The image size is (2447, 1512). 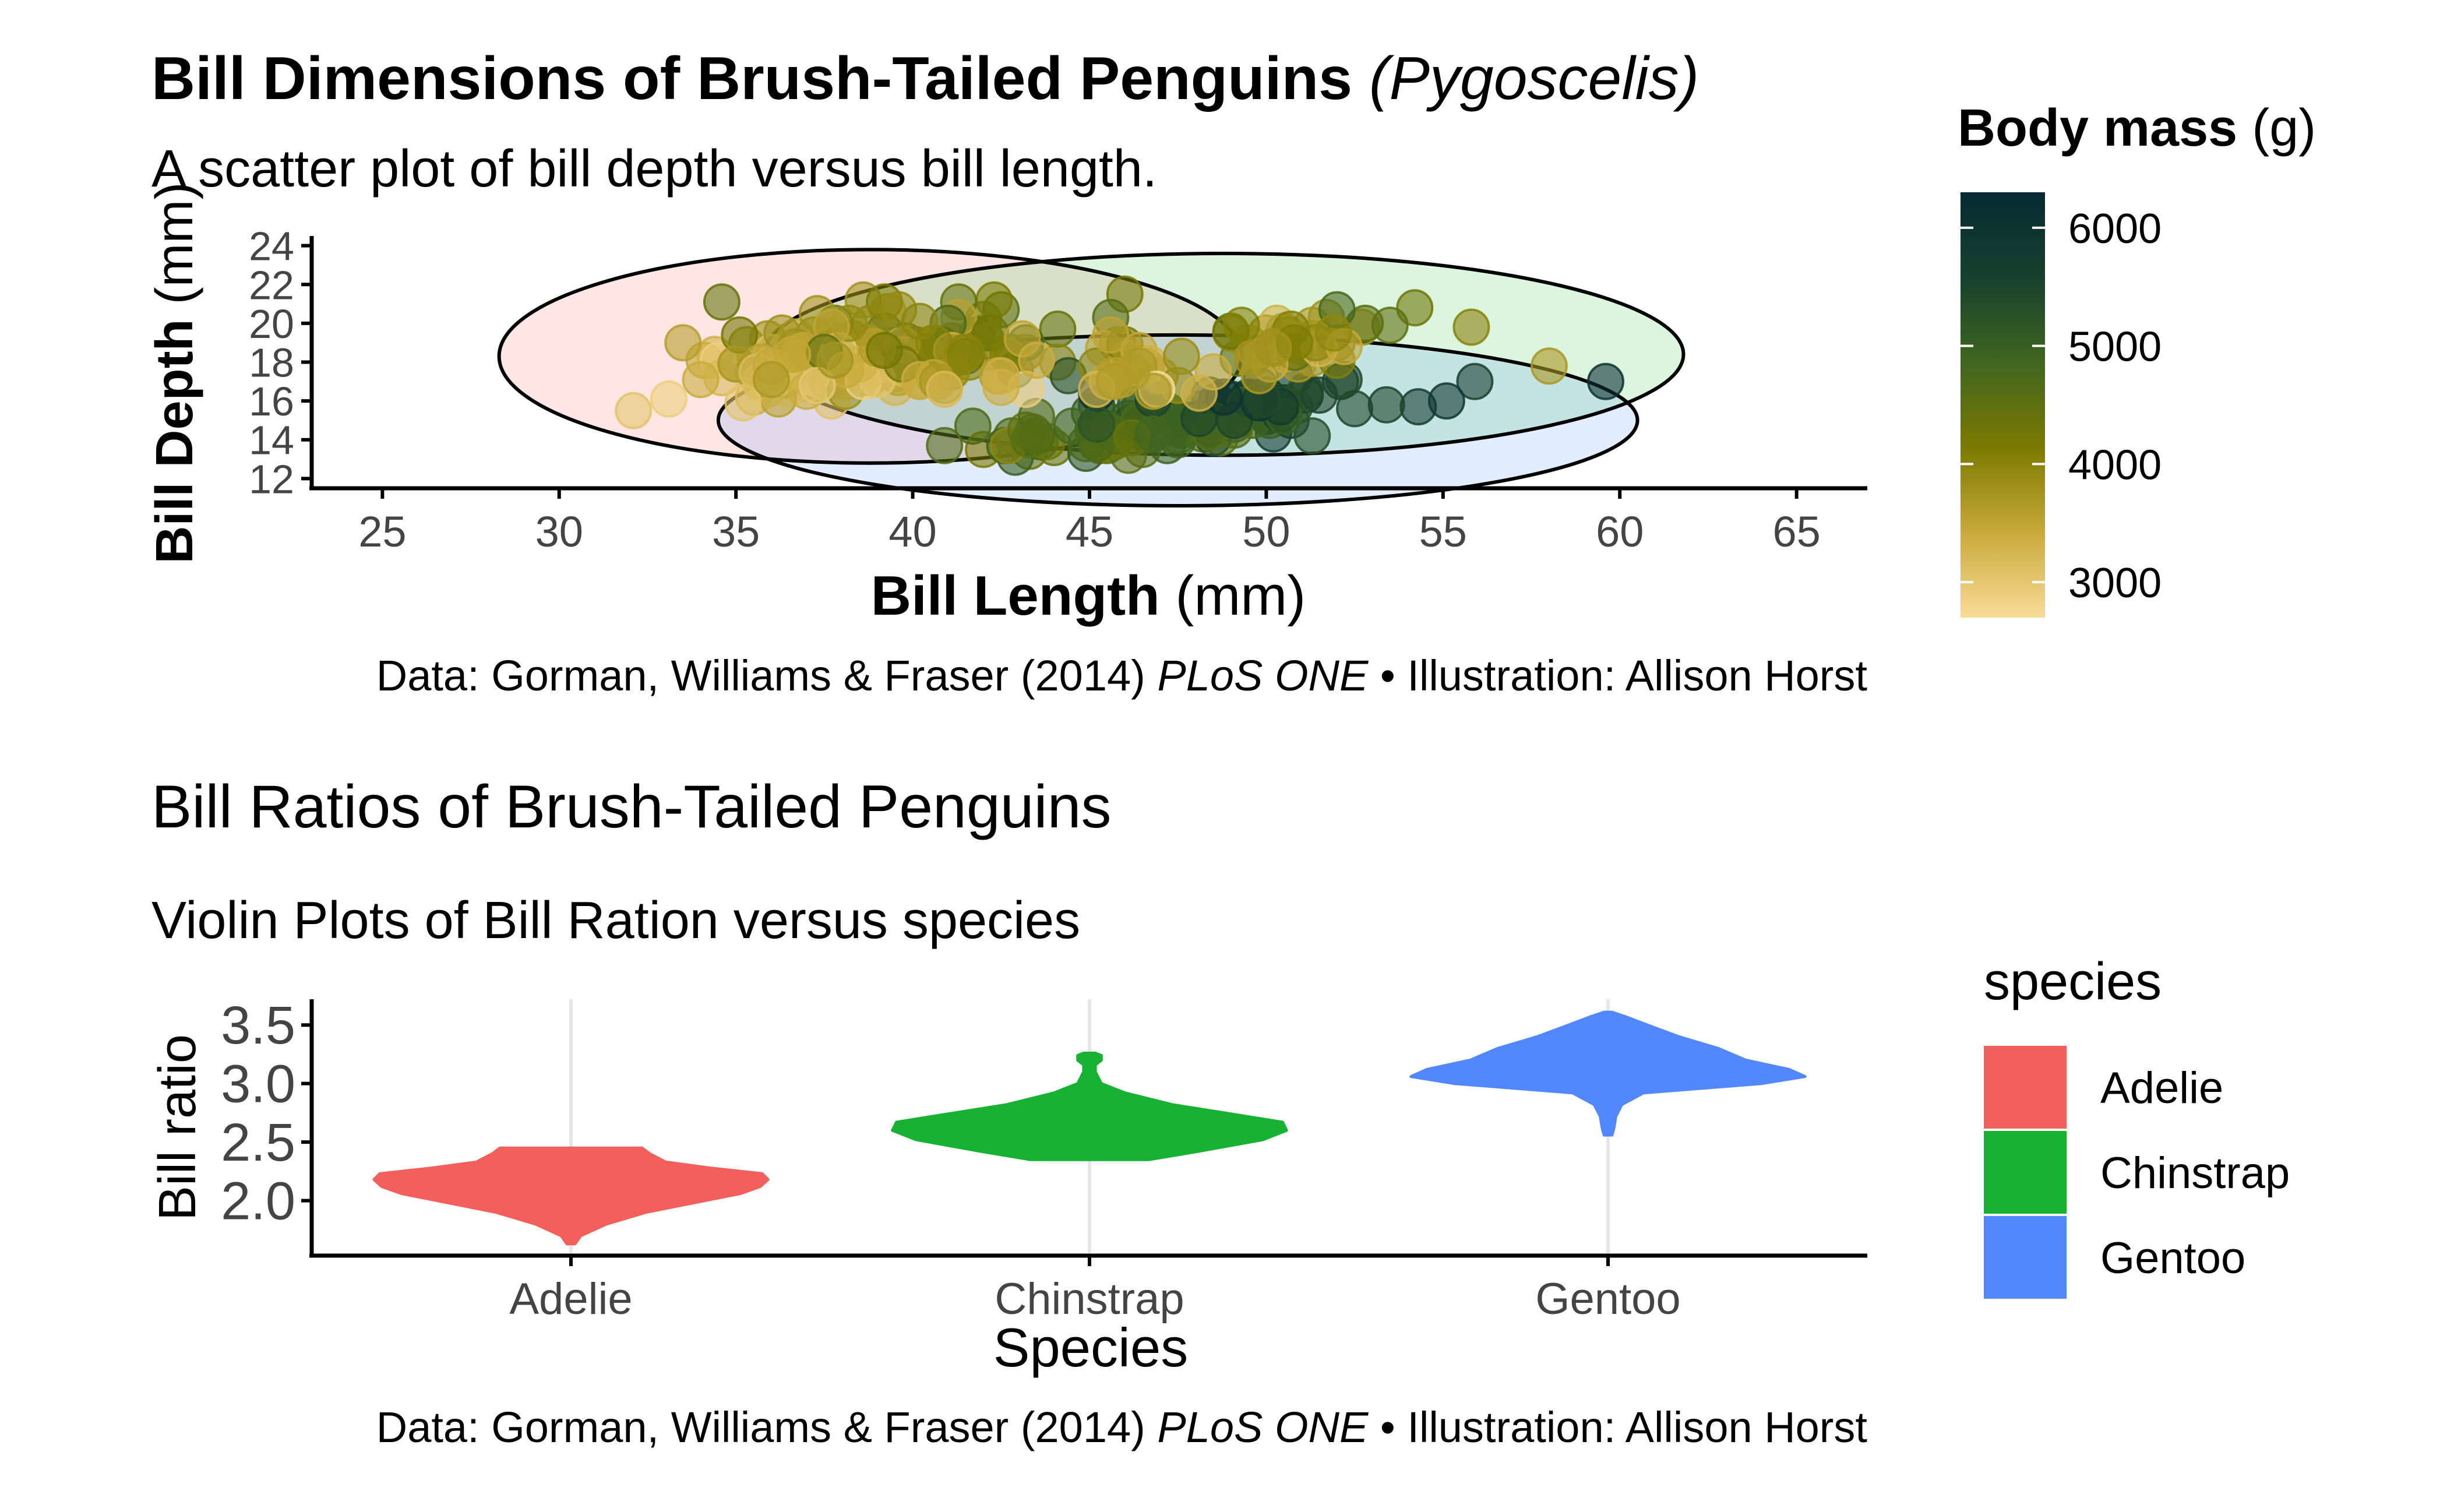 I want to click on legend-swatch-adelie, so click(x=2025, y=1087).